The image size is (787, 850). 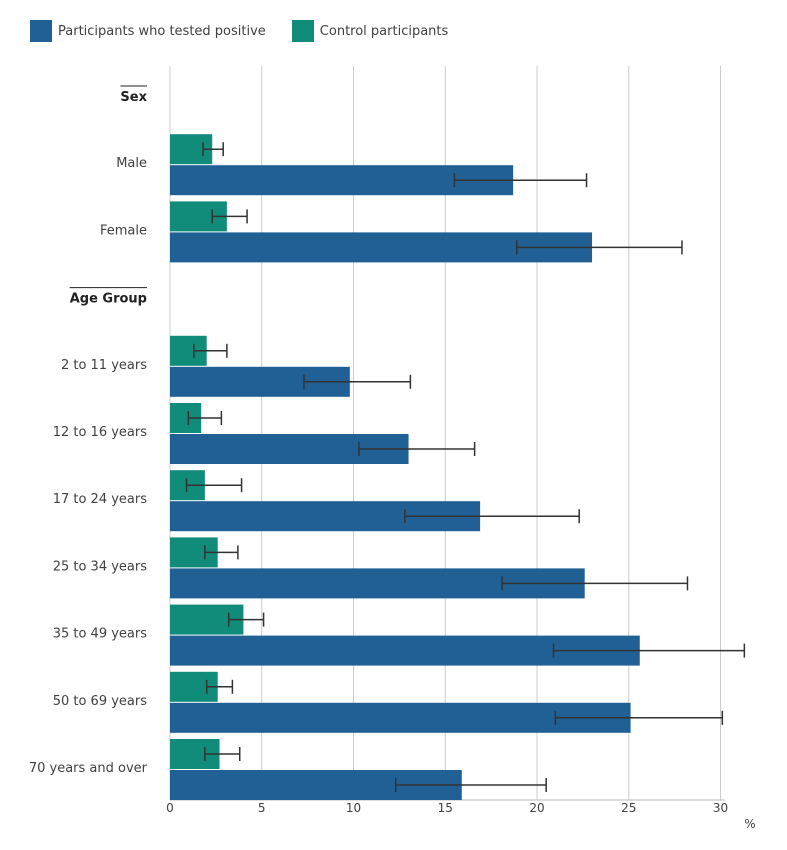 What do you see at coordinates (302, 31) in the screenshot?
I see `legend-swatch-control` at bounding box center [302, 31].